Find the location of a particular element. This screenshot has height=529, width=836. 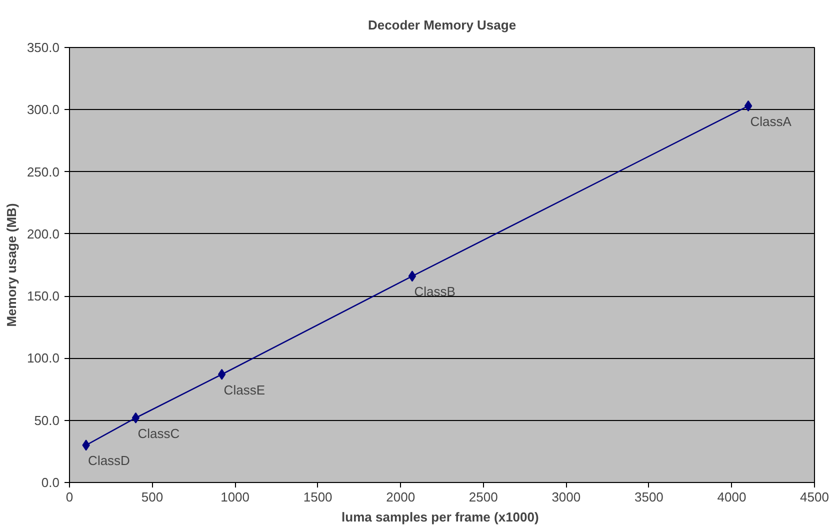

y-tick-label: 350.0 is located at coordinates (43, 47).